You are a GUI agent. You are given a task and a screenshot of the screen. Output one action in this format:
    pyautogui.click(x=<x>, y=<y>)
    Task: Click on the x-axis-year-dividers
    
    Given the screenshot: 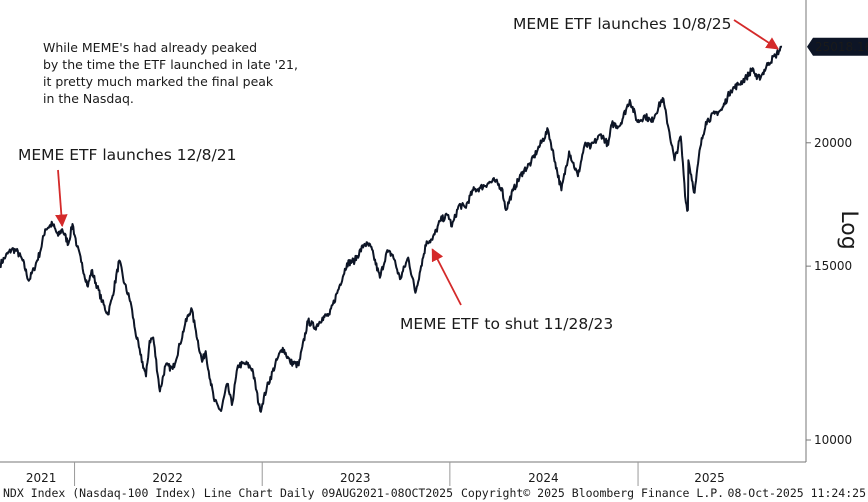 What is the action you would take?
    pyautogui.click(x=356, y=474)
    